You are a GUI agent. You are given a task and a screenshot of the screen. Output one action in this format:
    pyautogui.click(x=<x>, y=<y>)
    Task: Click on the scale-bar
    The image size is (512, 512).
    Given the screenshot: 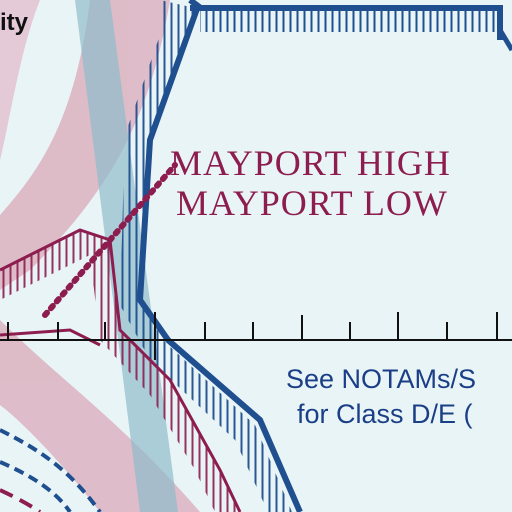 What is the action you would take?
    pyautogui.click(x=256, y=336)
    